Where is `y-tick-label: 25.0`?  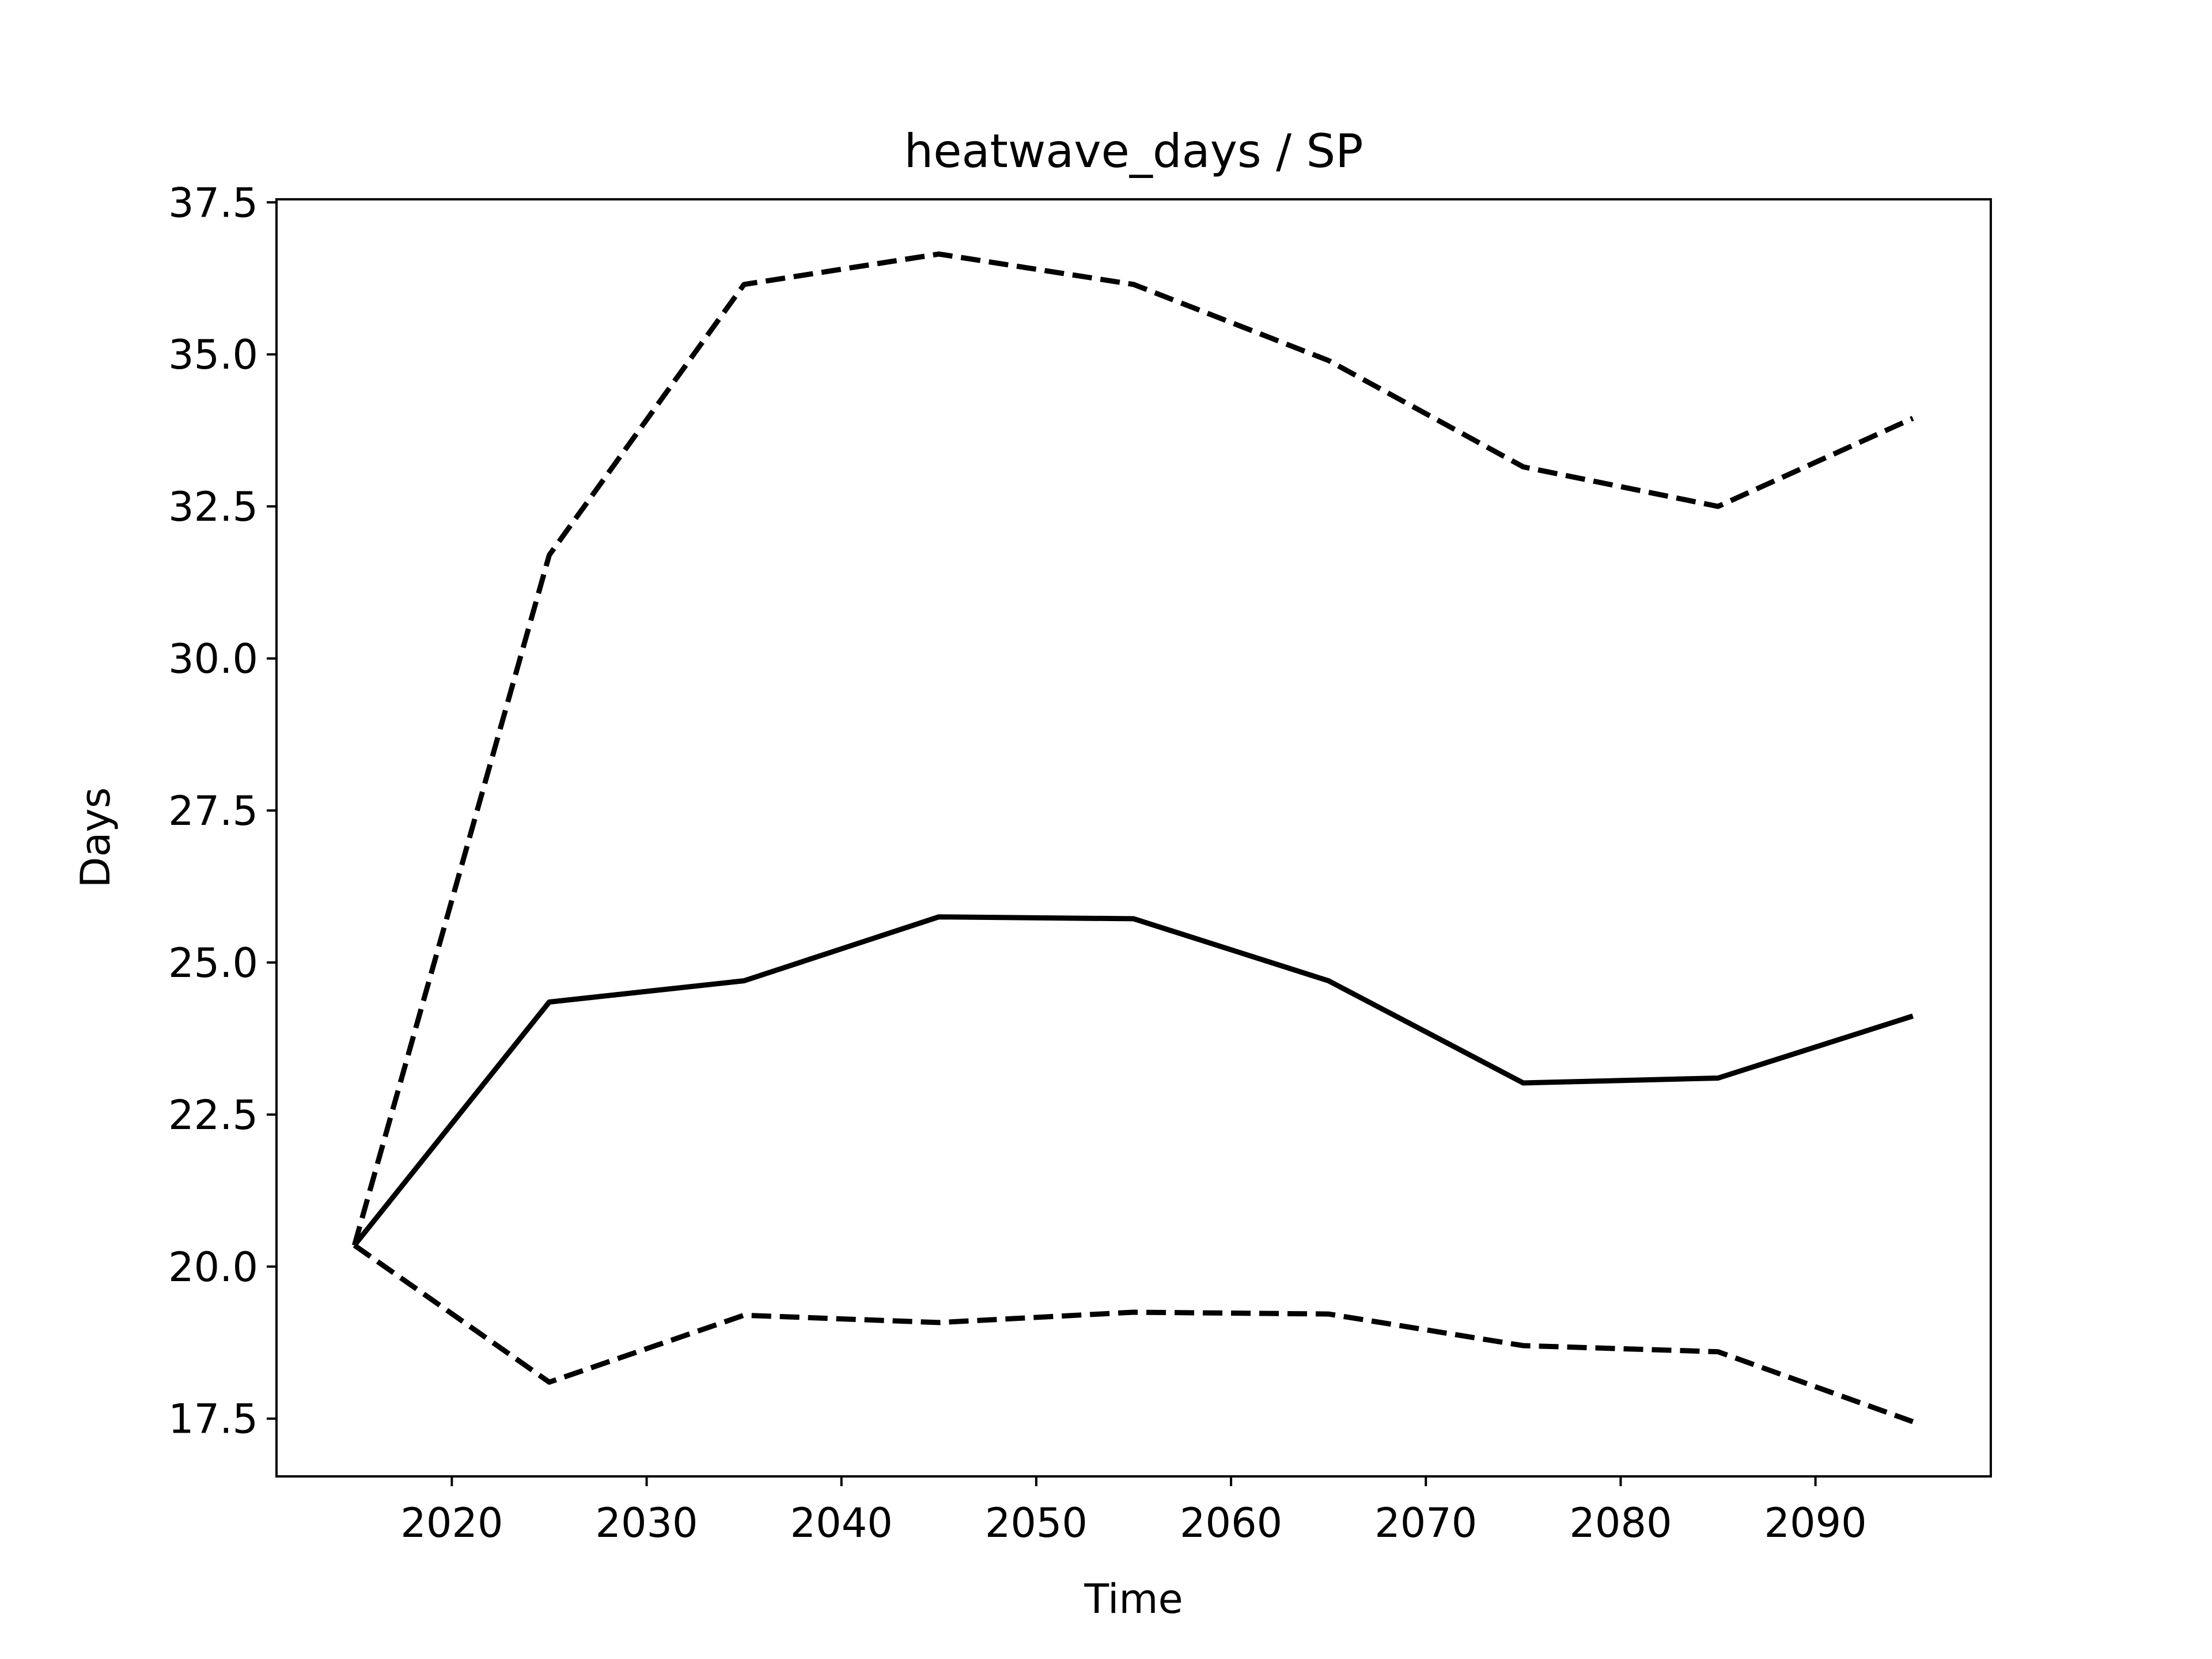
y-tick-label: 25.0 is located at coordinates (213, 963).